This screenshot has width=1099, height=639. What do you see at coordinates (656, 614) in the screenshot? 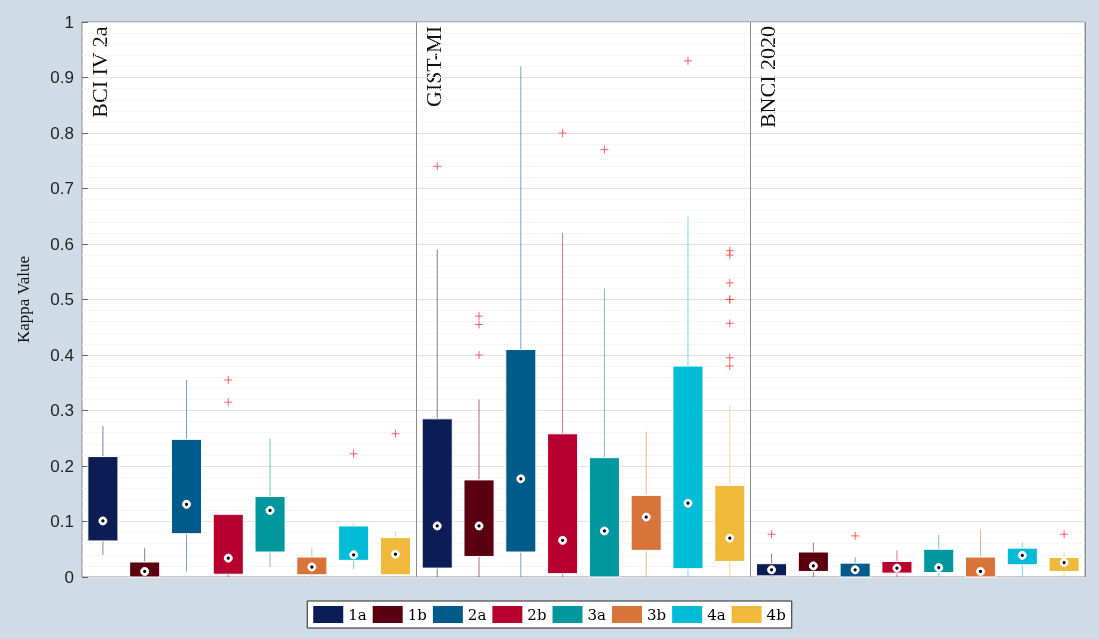
I see `legend-label: 3b` at bounding box center [656, 614].